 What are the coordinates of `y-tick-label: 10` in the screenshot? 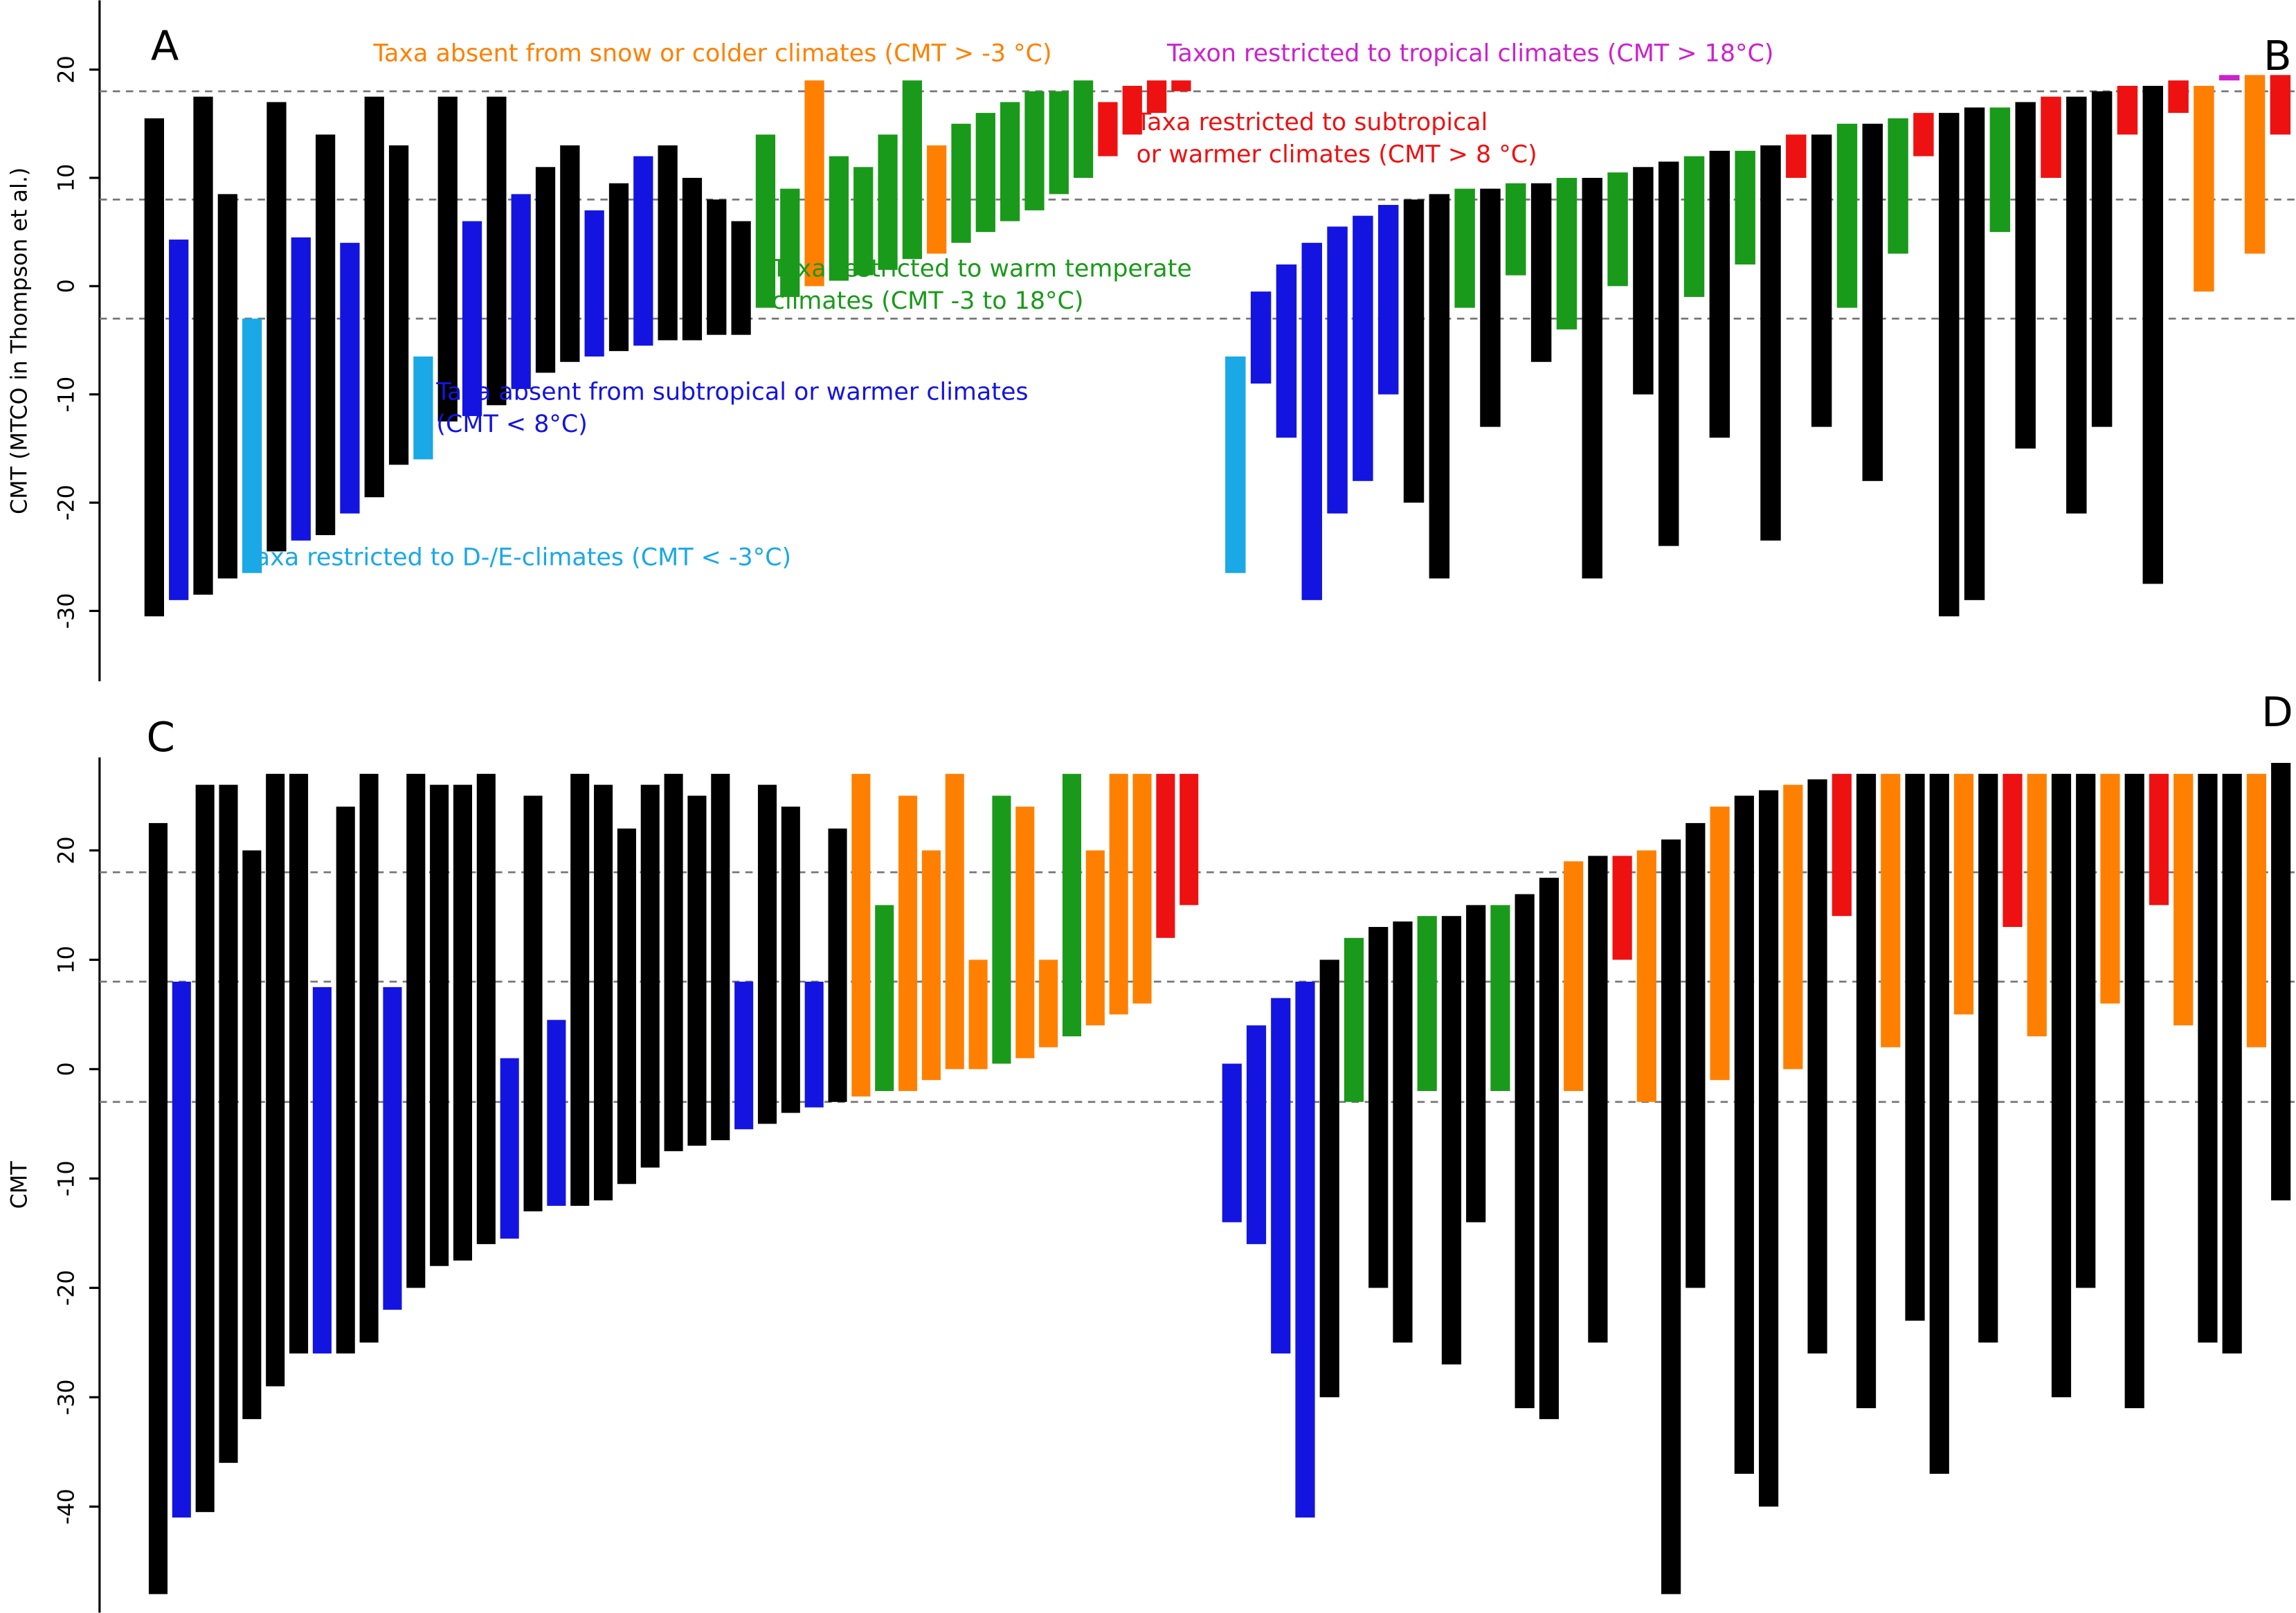 It's located at (66, 178).